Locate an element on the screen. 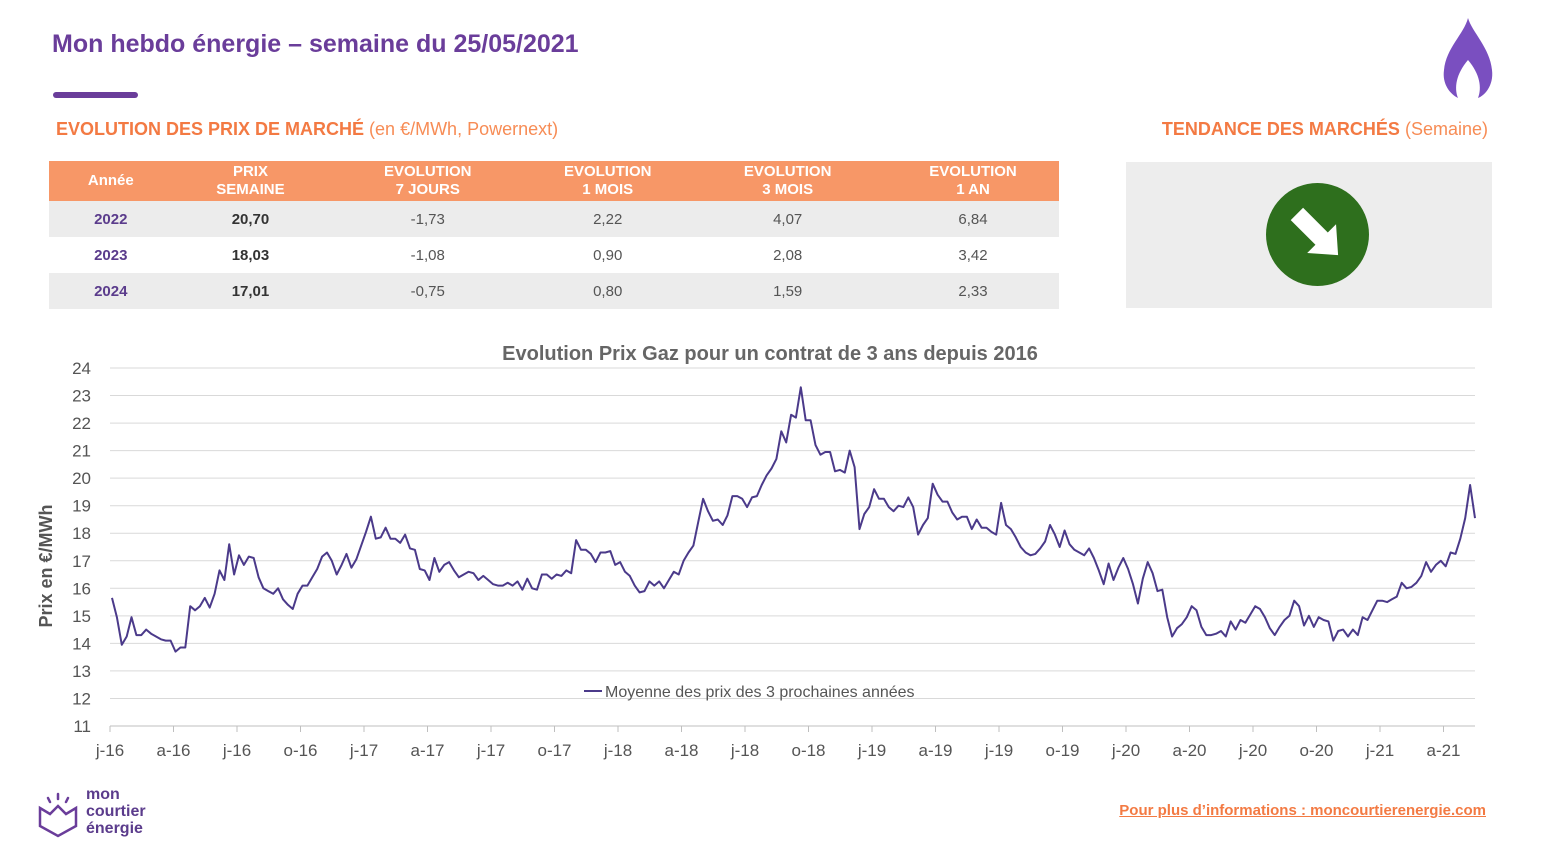 This screenshot has height=857, width=1542. chart-legend: Moyenne des prix des 3 prochaines années is located at coordinates (749, 692).